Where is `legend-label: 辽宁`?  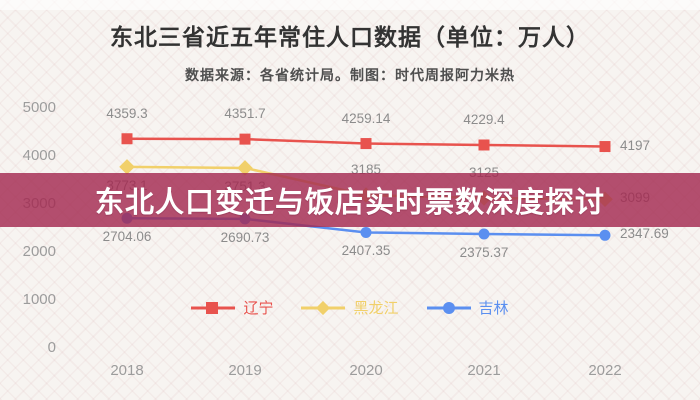
legend-label: 辽宁 is located at coordinates (258, 308).